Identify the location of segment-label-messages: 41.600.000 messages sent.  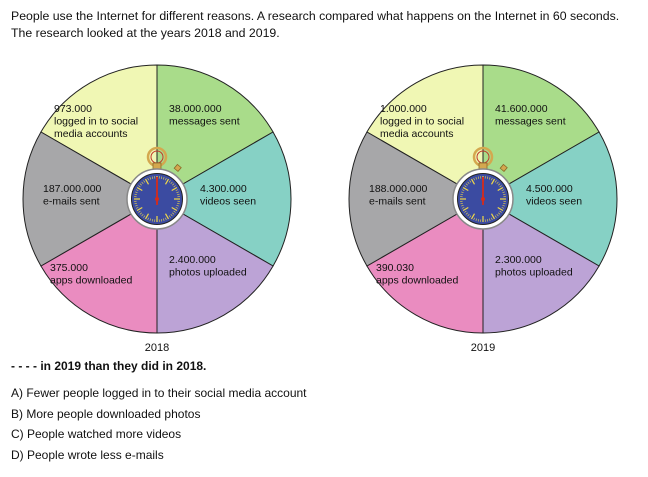
(530, 115).